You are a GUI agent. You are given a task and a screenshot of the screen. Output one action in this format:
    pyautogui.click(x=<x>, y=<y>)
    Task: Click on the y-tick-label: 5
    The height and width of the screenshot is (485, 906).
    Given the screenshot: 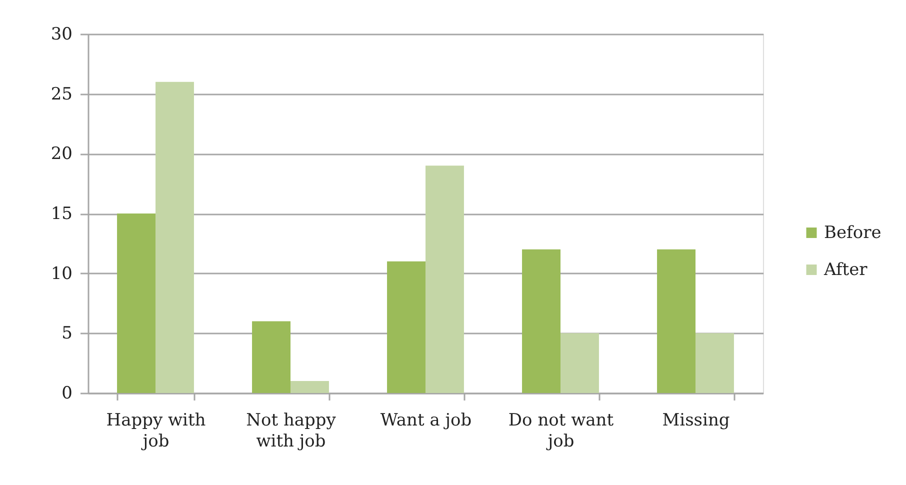 What is the action you would take?
    pyautogui.click(x=67, y=334)
    